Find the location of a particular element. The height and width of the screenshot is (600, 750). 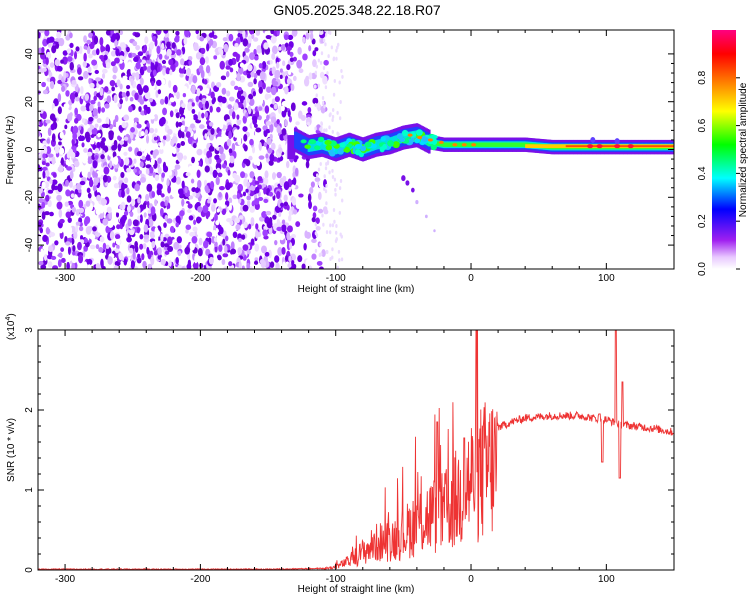

trace-peak is located at coordinates (464, 145).